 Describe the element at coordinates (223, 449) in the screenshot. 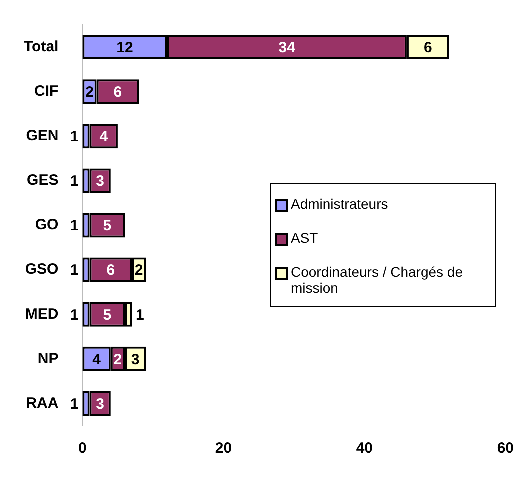

I see `x-tick-label: 20` at that location.